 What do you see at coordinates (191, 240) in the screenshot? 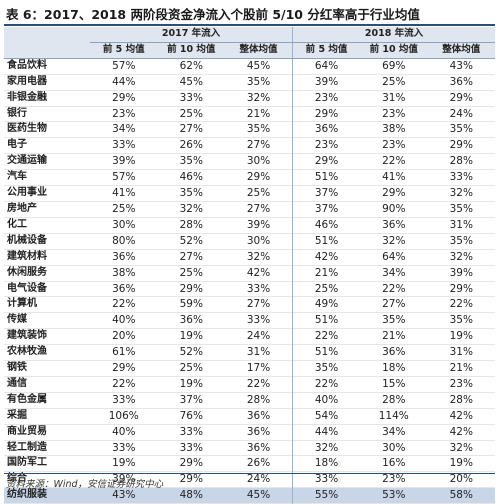
I see `value-cell: 52%` at bounding box center [191, 240].